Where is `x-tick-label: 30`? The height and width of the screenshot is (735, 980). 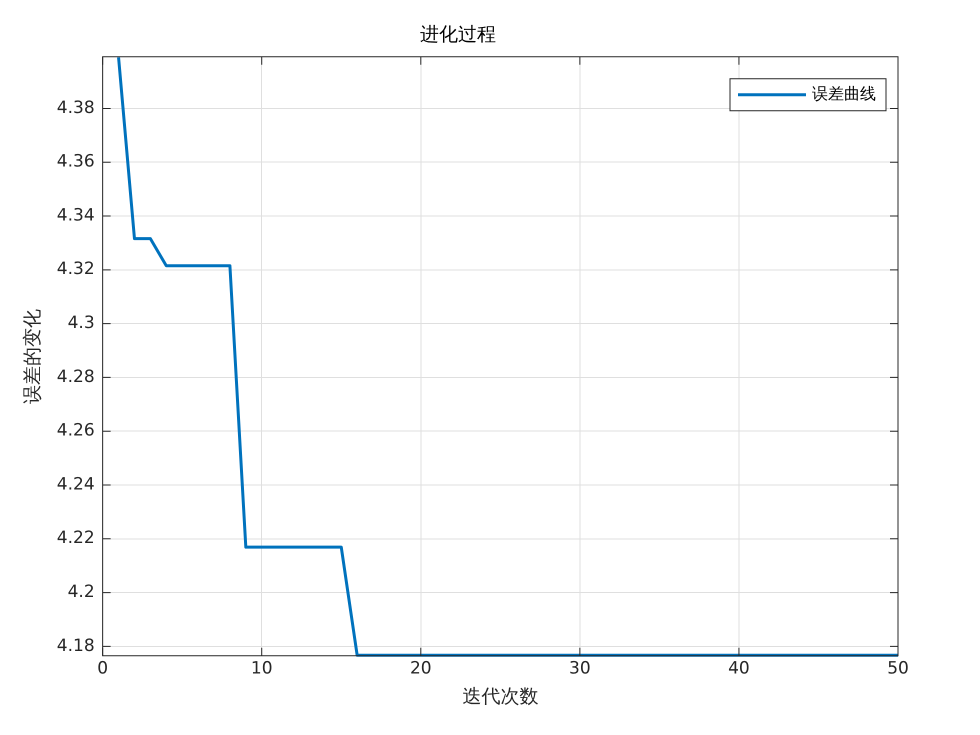 x-tick-label: 30 is located at coordinates (580, 668).